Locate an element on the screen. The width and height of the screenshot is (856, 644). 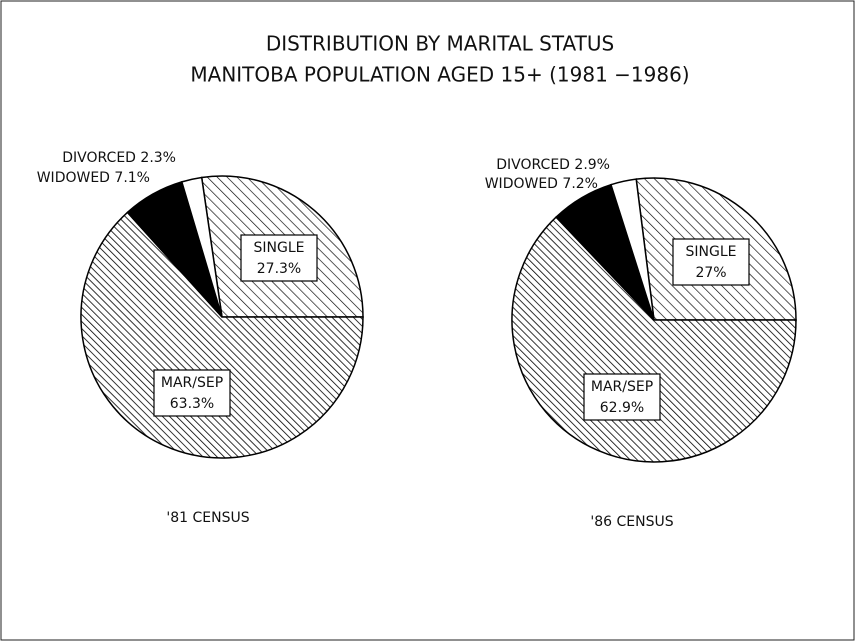
slice-value-label: 63.3% is located at coordinates (192, 404).